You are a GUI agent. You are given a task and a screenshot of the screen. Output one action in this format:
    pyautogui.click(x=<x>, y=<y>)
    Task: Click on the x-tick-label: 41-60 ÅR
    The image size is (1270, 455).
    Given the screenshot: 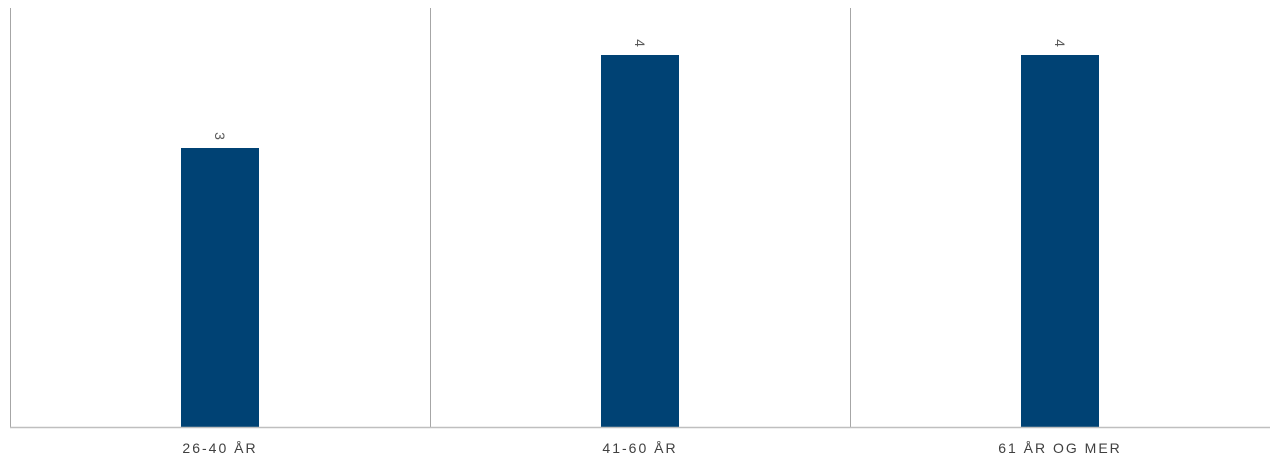 What is the action you would take?
    pyautogui.click(x=639, y=447)
    